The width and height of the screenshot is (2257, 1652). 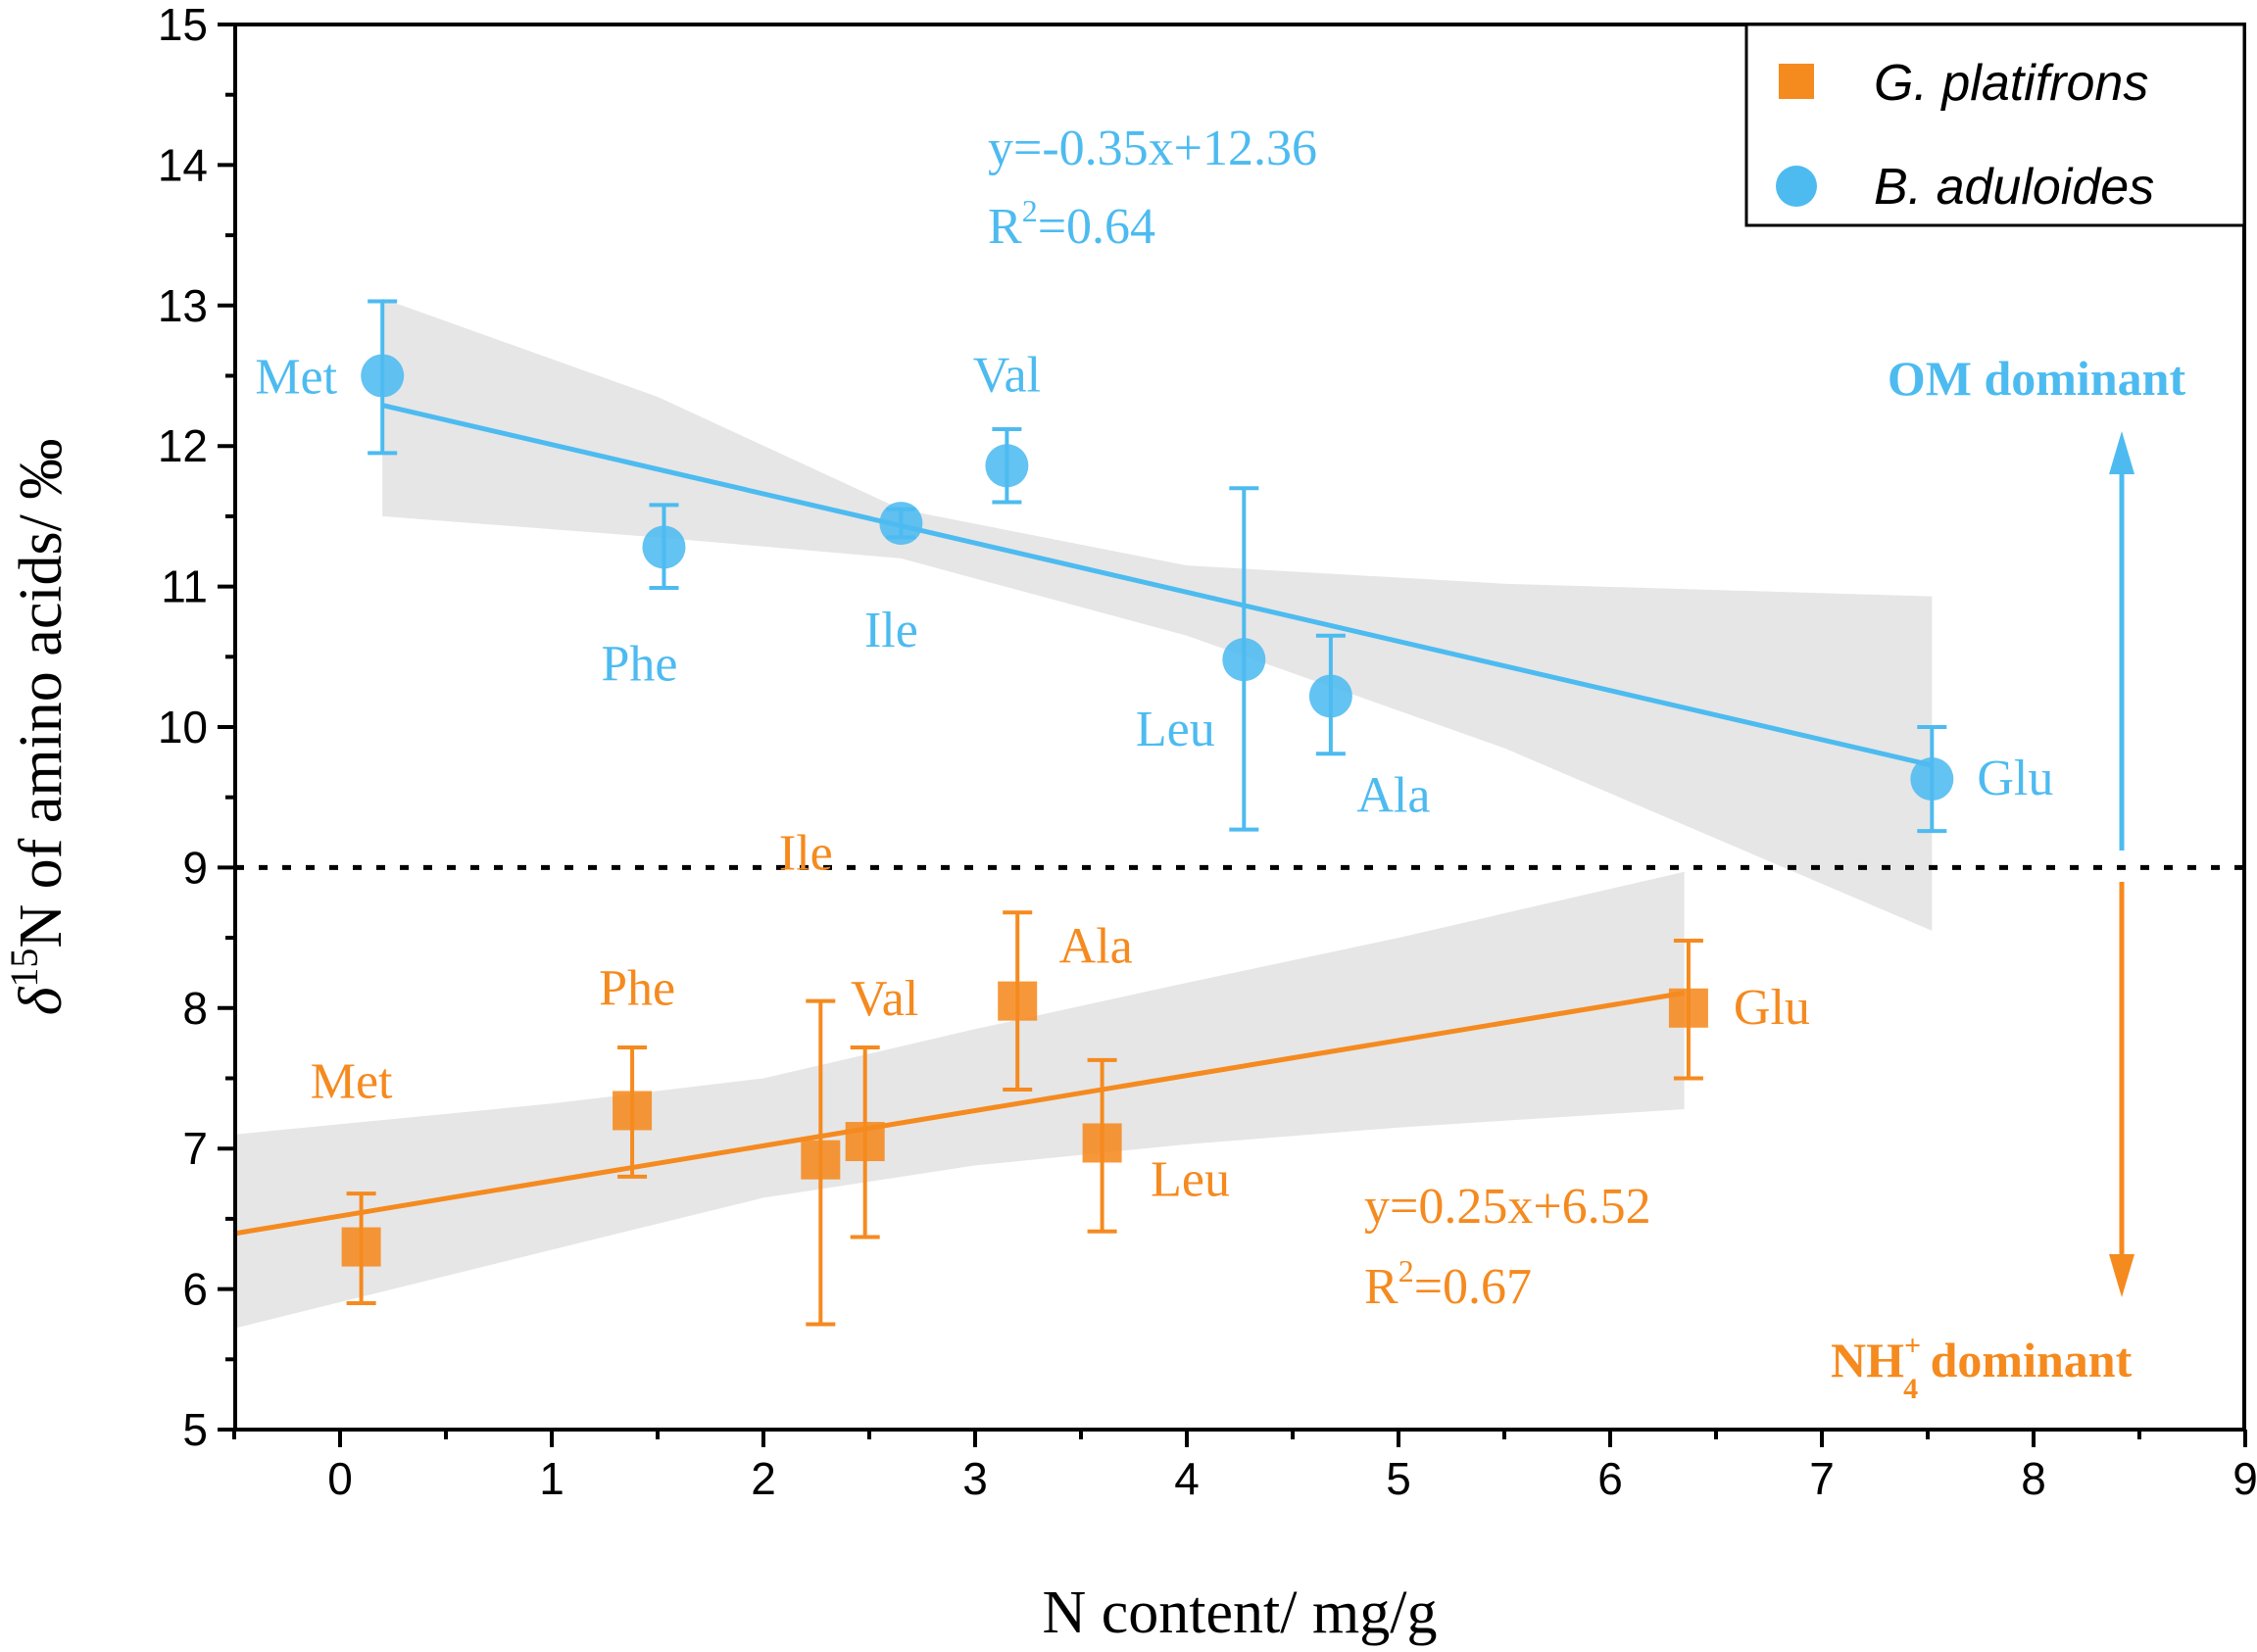 I want to click on fit-line, so click(x=960, y=1114).